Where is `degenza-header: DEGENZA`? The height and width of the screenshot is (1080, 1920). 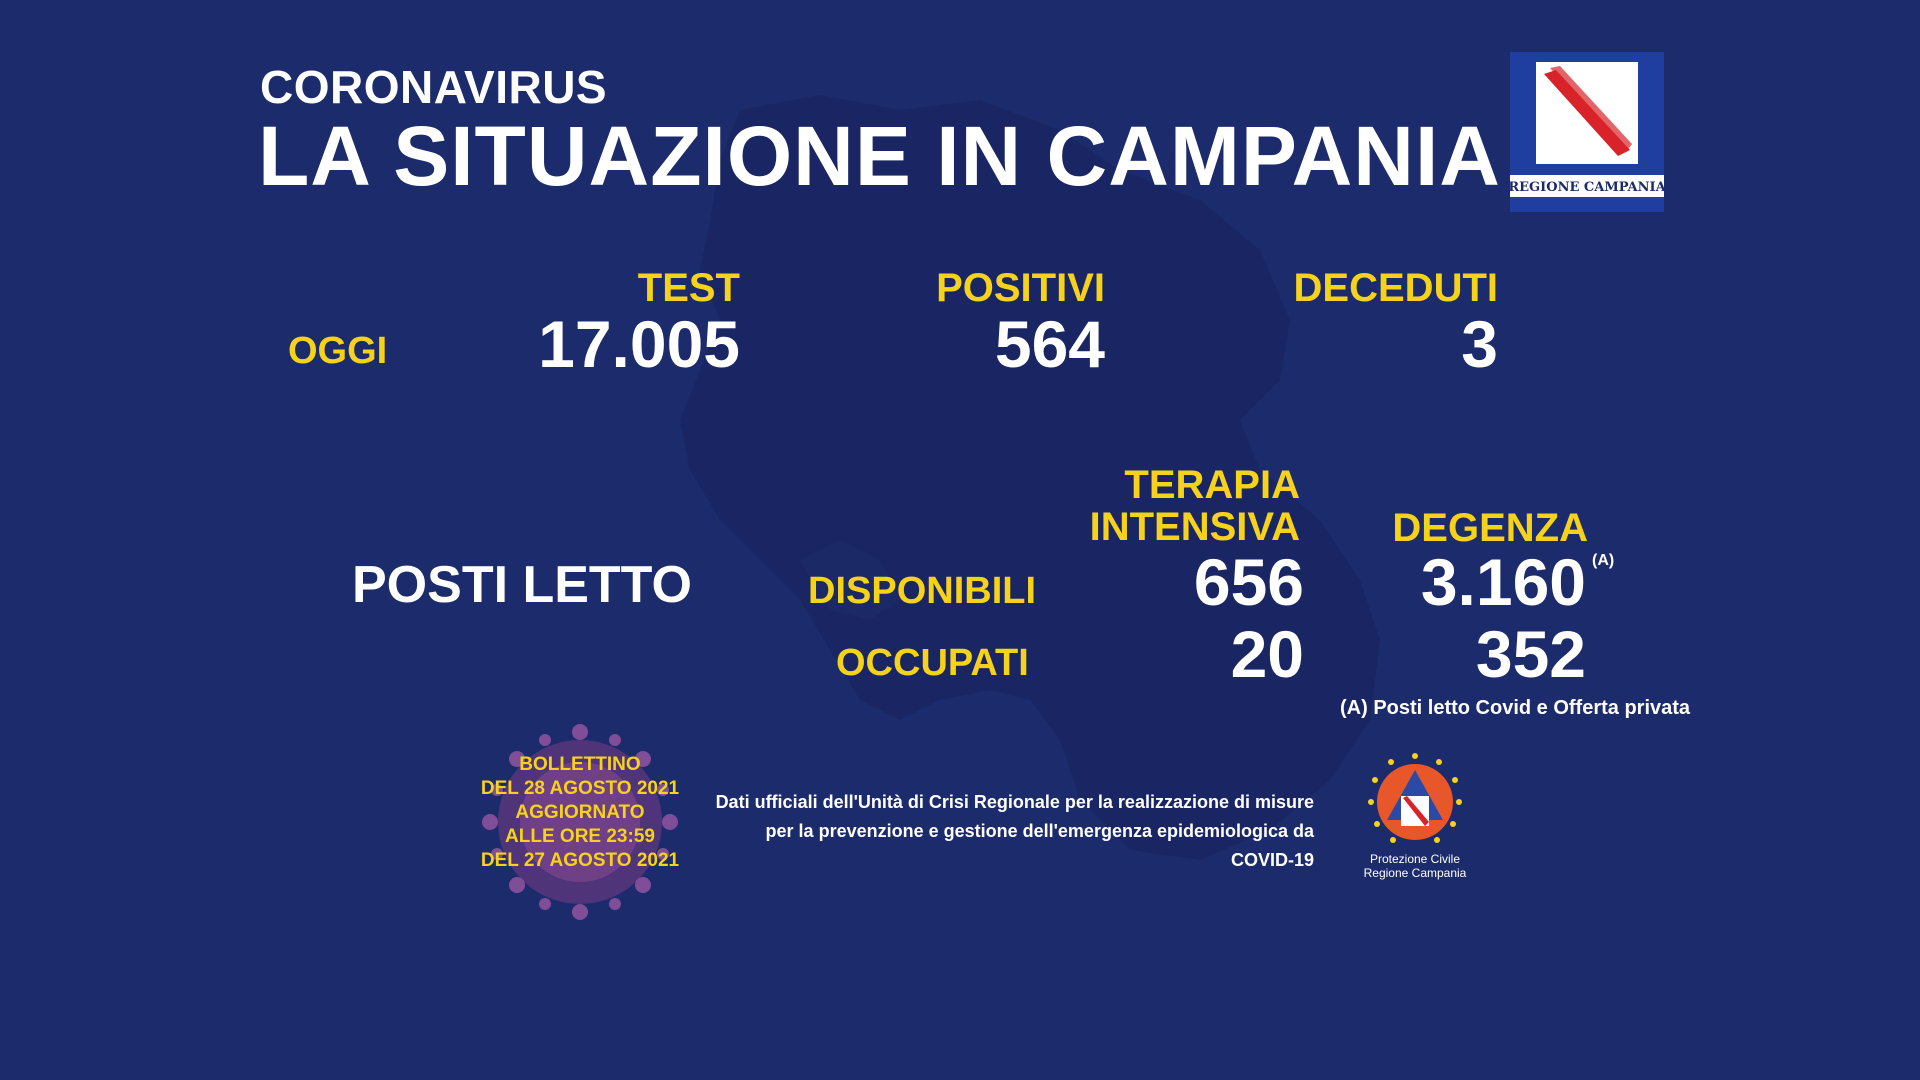
degenza-header: DEGENZA is located at coordinates (1490, 528).